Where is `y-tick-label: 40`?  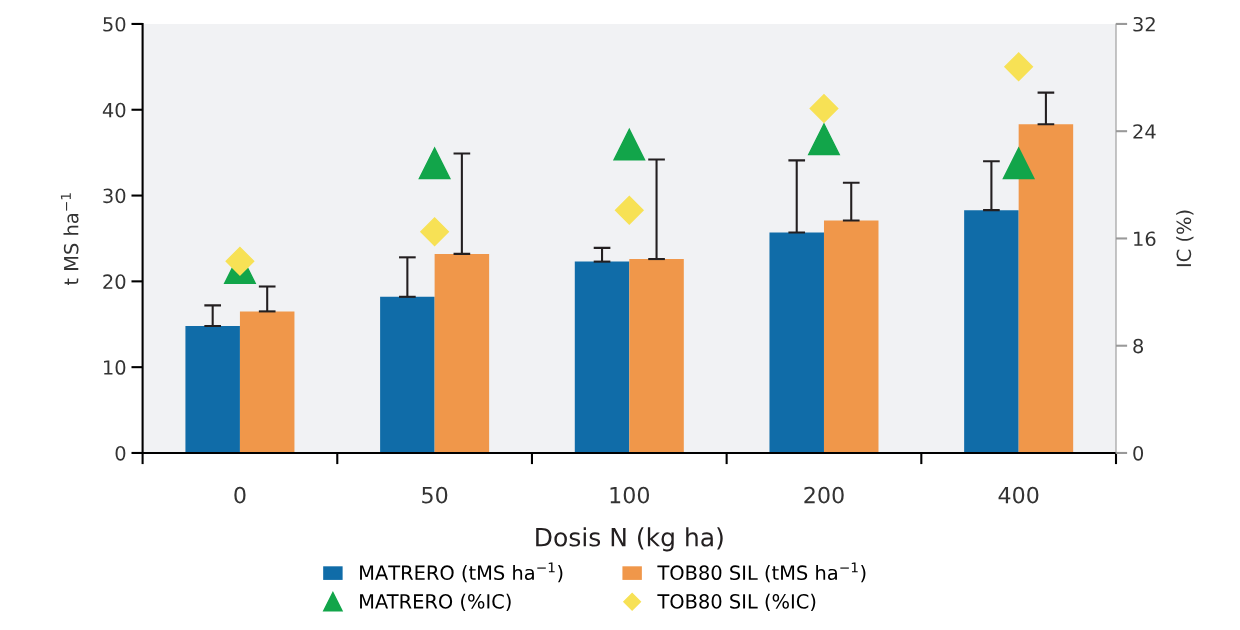
y-tick-label: 40 is located at coordinates (114, 110).